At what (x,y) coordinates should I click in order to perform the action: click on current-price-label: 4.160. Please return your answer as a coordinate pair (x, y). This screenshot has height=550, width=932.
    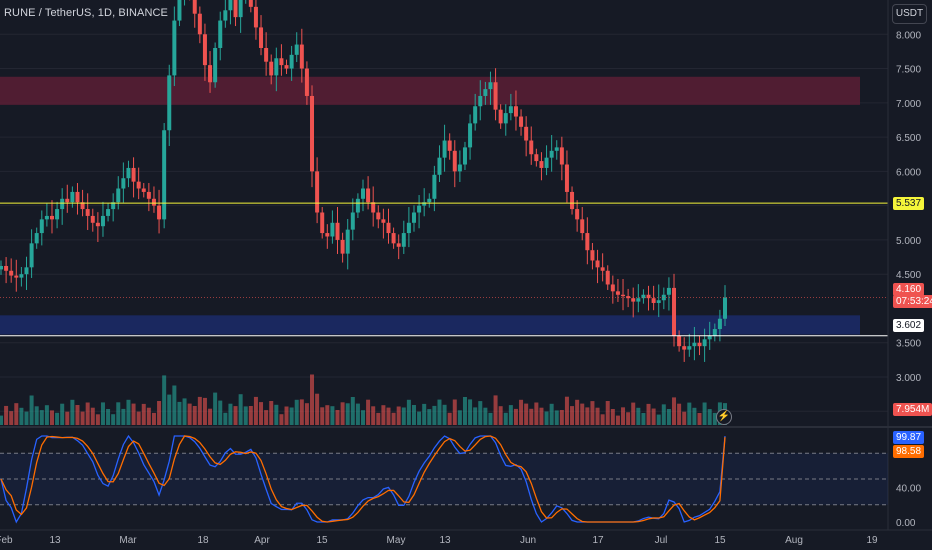
    Looking at the image, I should click on (909, 289).